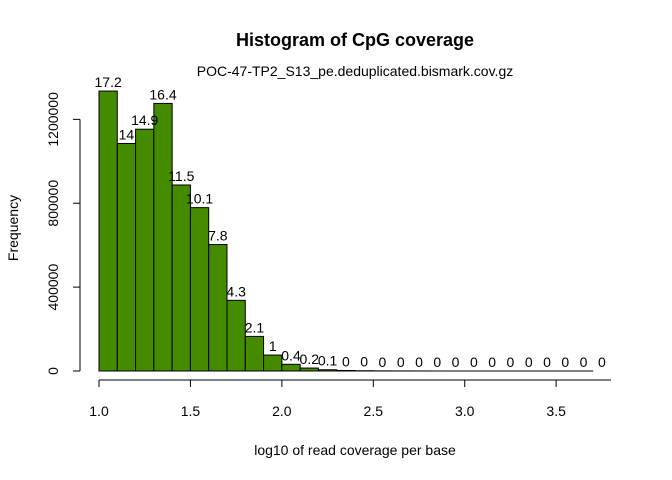  Describe the element at coordinates (355, 450) in the screenshot. I see `x-axis-label: log10 of read coverage per base` at that location.